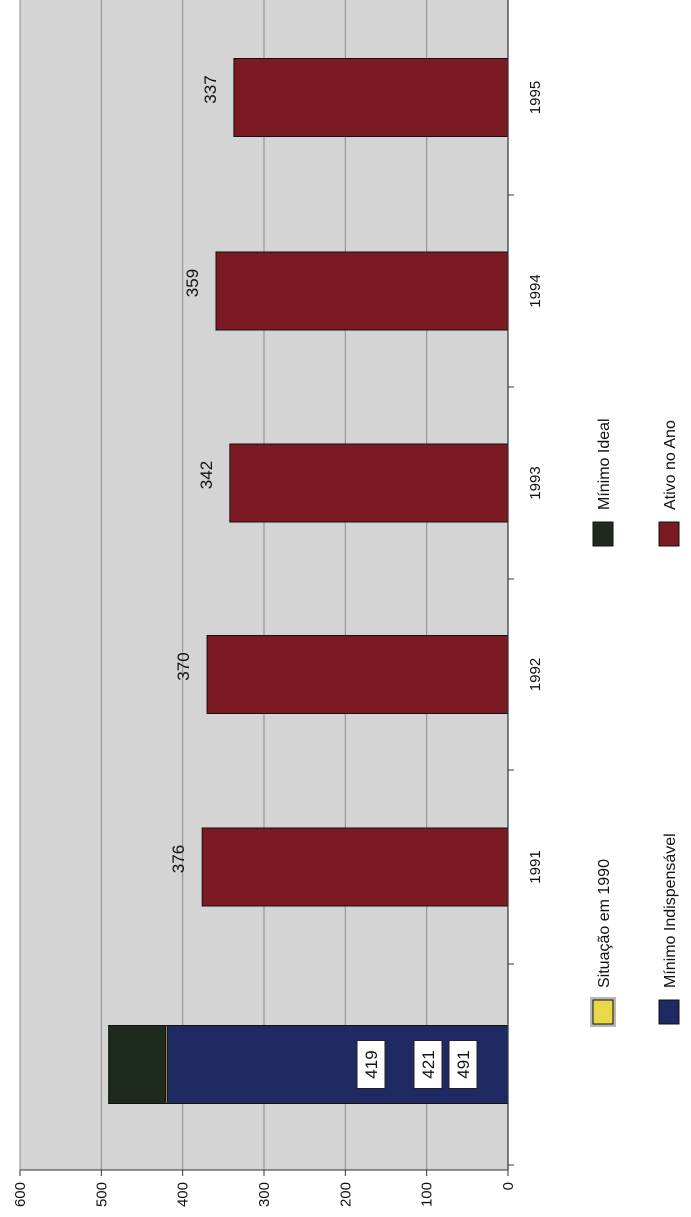 The height and width of the screenshot is (1217, 691). What do you see at coordinates (525, 585) in the screenshot?
I see `category-axis: 1991 1992 1993 1994 1995` at bounding box center [525, 585].